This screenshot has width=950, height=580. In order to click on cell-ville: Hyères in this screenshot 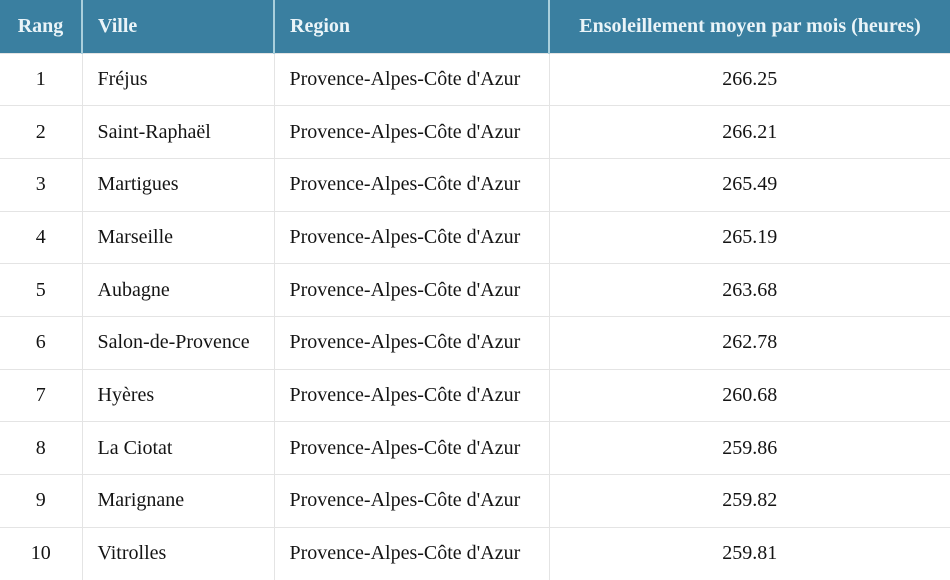, I will do `click(178, 395)`.